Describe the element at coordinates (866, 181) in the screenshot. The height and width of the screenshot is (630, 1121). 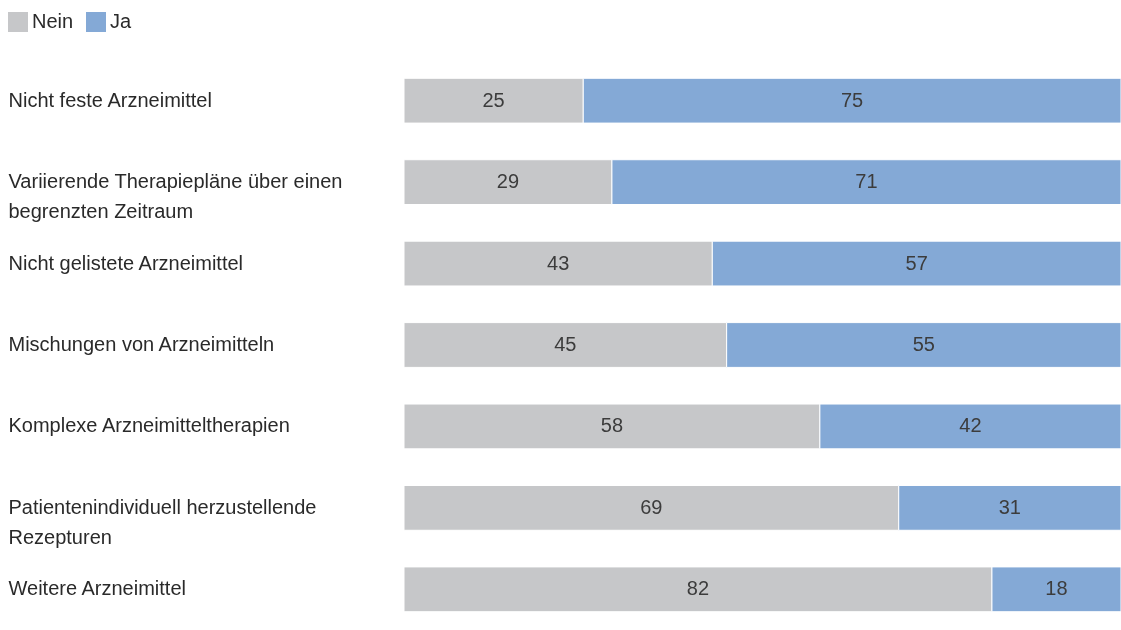
I see `data-label: 71` at that location.